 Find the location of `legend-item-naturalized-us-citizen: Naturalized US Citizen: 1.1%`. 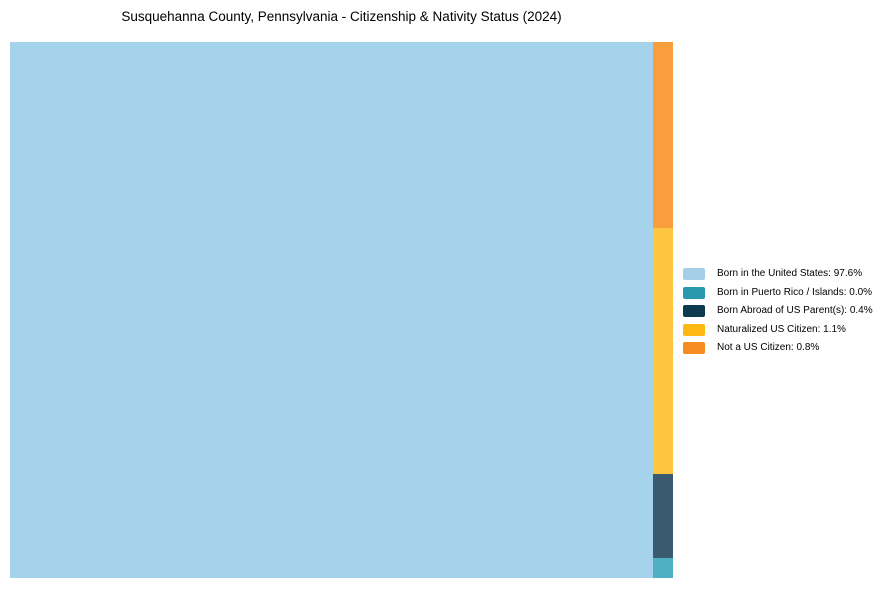

legend-item-naturalized-us-citizen: Naturalized US Citizen: 1.1% is located at coordinates (778, 329).